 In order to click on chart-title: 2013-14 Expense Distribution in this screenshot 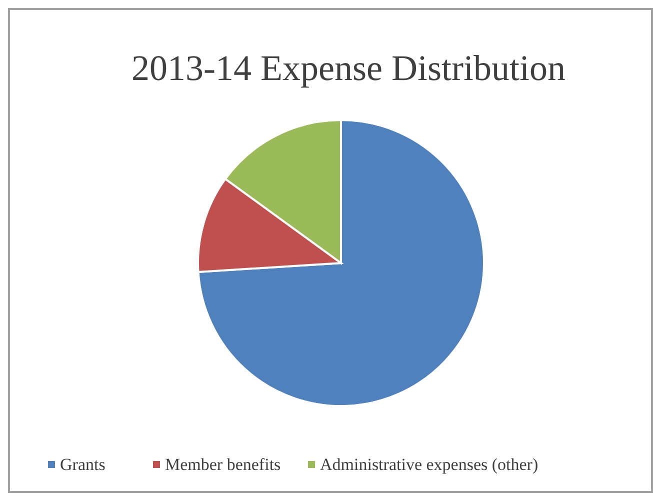, I will do `click(349, 68)`.